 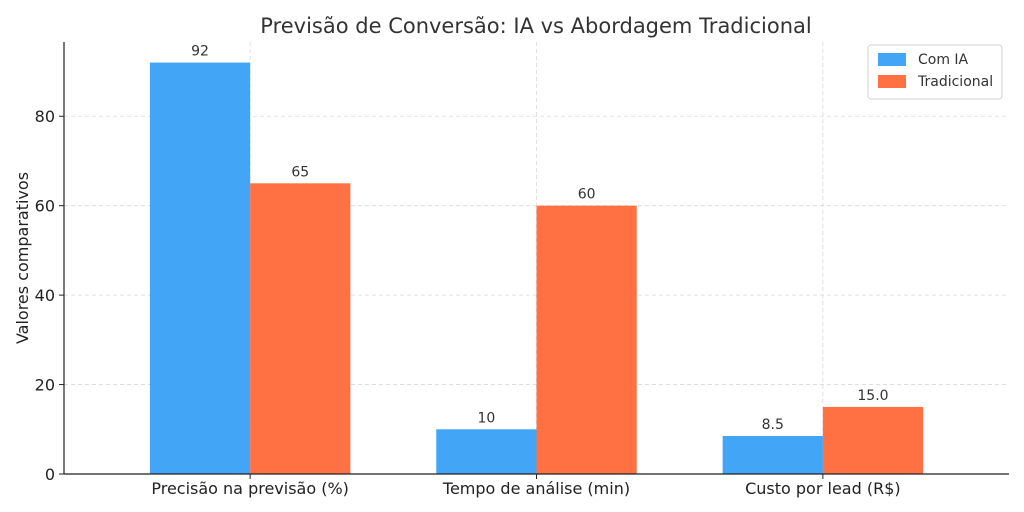 What do you see at coordinates (45, 206) in the screenshot?
I see `y-tick-label: 60` at bounding box center [45, 206].